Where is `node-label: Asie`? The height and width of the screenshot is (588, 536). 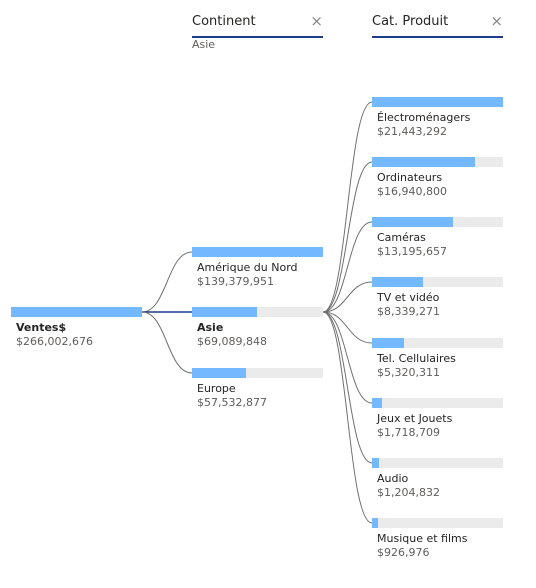 node-label: Asie is located at coordinates (210, 327).